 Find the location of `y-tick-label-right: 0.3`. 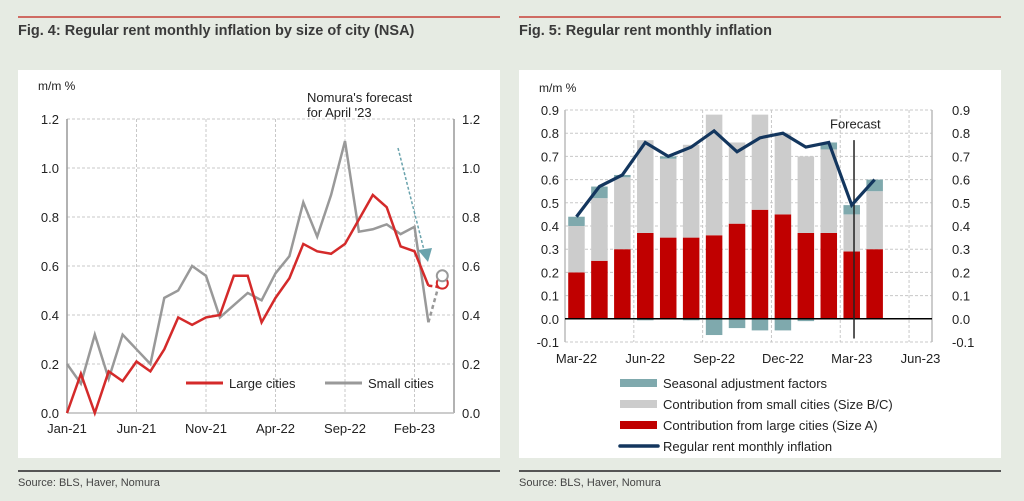

y-tick-label-right: 0.3 is located at coordinates (961, 249).